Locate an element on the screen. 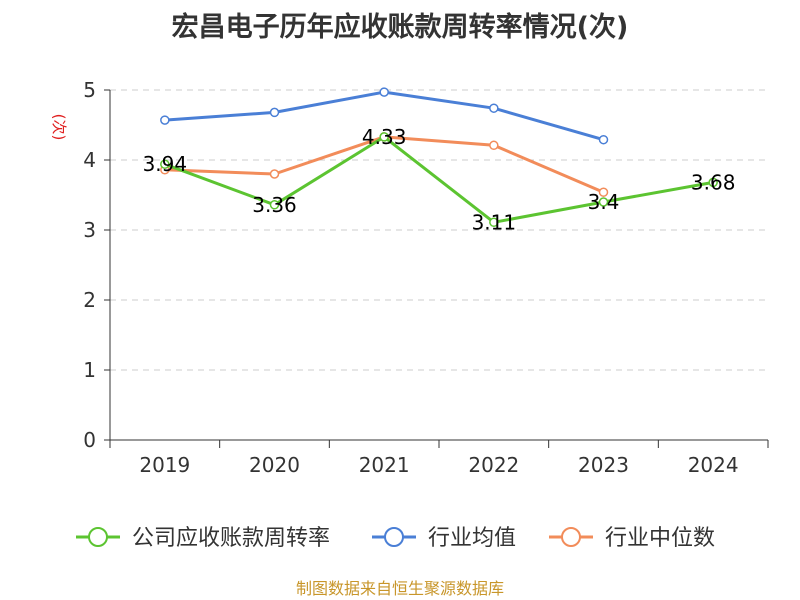 The width and height of the screenshot is (800, 600). legend-item: 行业中位数 is located at coordinates (632, 538).